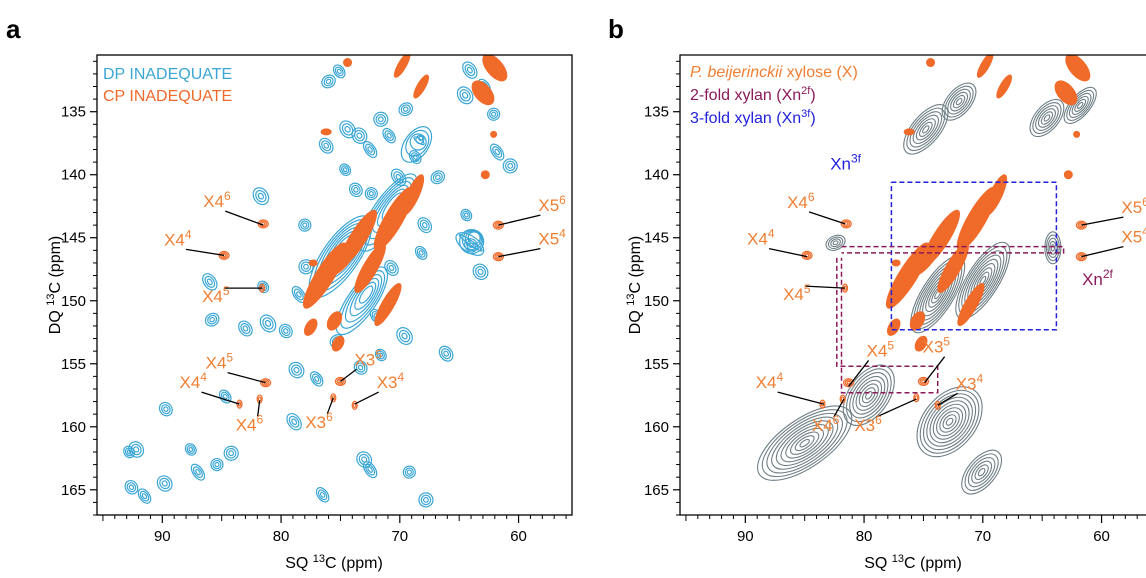  Describe the element at coordinates (73, 175) in the screenshot. I see `y-tick-label: 140` at that location.